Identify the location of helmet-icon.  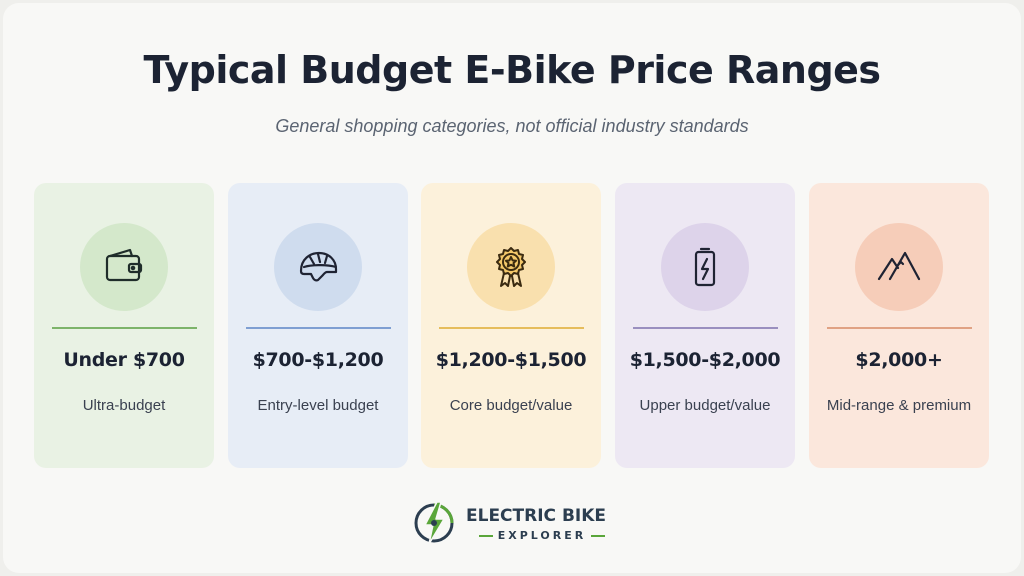
(318, 266).